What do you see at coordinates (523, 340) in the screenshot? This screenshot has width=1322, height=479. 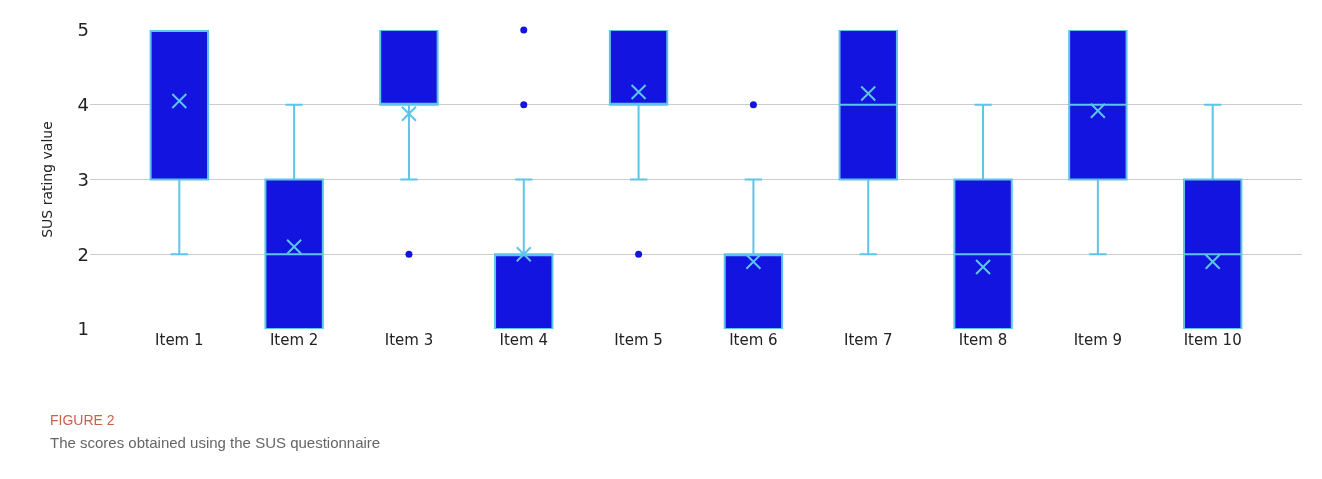 I see `x-tick-label: Item 4` at bounding box center [523, 340].